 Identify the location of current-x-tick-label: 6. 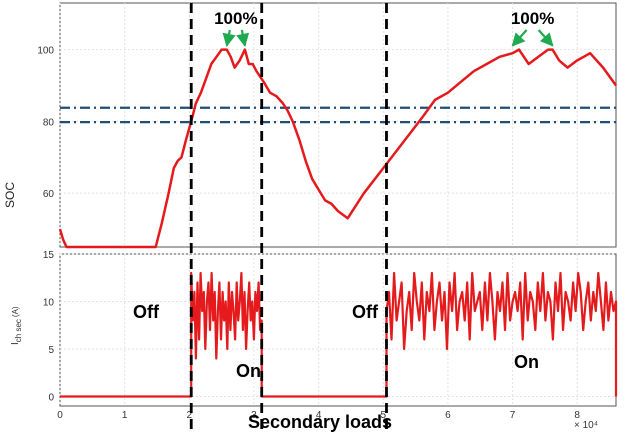
(448, 415).